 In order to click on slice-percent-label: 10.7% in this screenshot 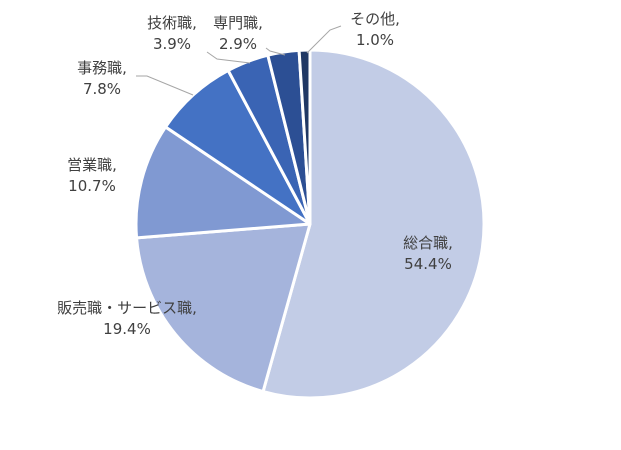, I will do `click(92, 186)`.